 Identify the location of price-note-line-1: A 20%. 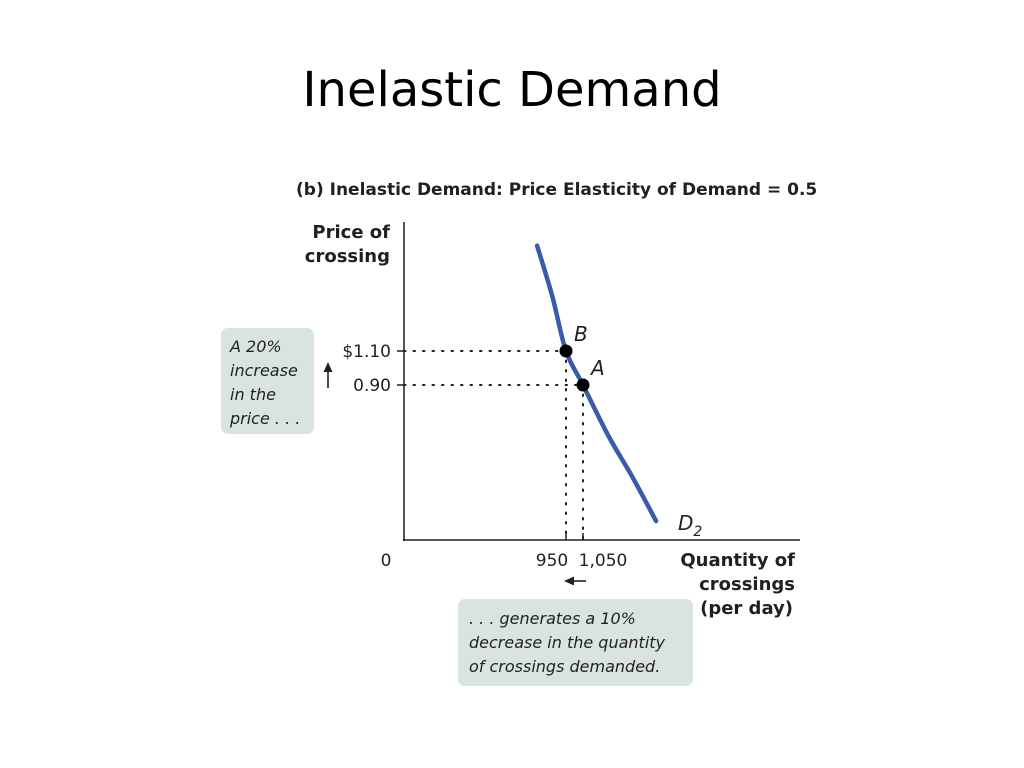
(255, 346).